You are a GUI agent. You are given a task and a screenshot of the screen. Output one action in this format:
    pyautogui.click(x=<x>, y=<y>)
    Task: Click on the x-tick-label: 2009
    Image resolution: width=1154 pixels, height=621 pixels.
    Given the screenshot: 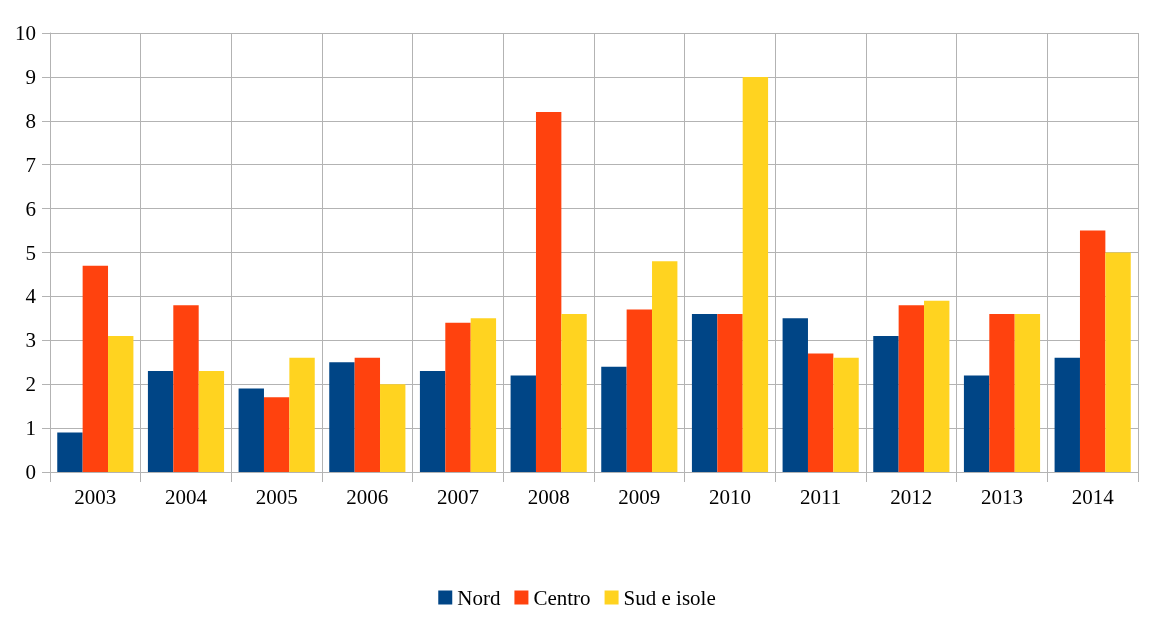 What is the action you would take?
    pyautogui.click(x=639, y=496)
    